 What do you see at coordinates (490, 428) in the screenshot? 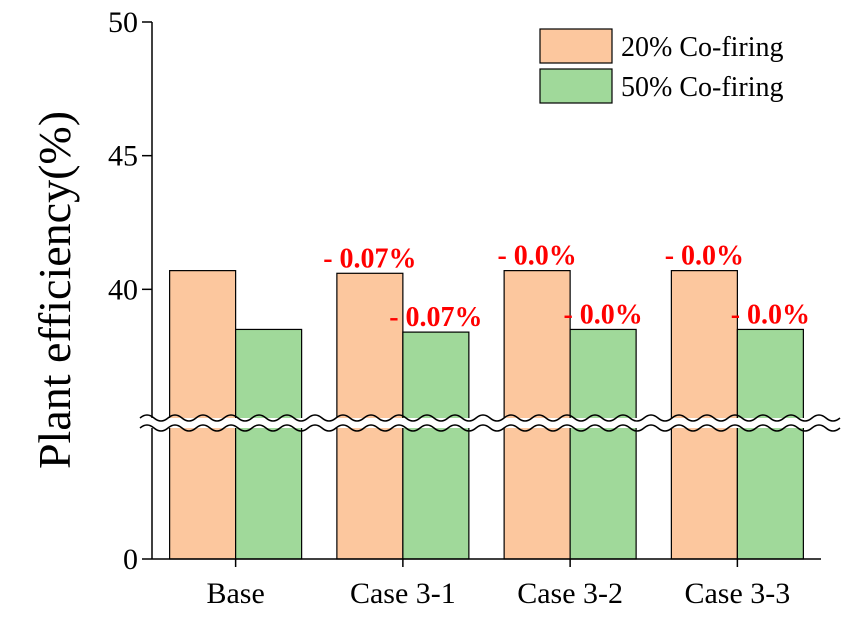
I see `axis-break-line-lower` at bounding box center [490, 428].